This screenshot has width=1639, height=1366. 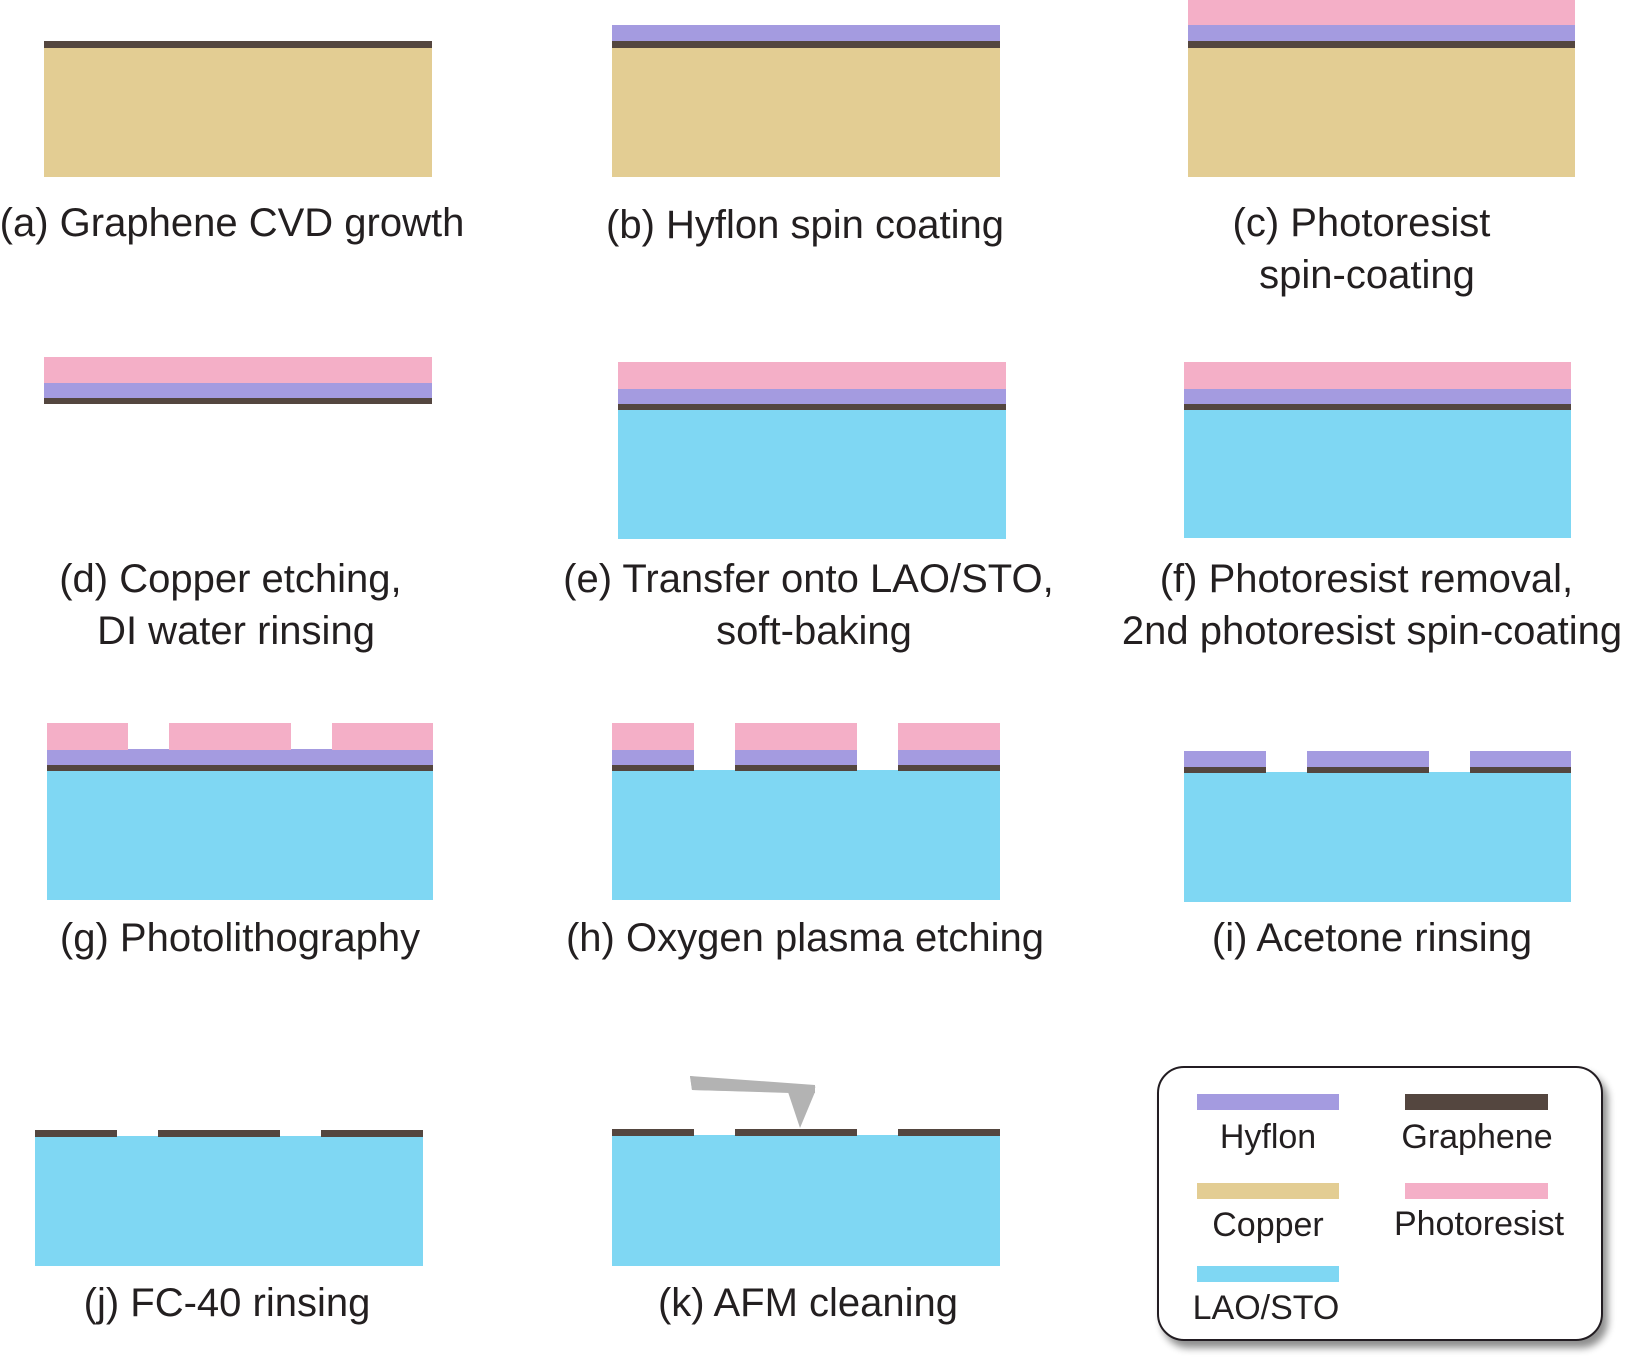 What do you see at coordinates (238, 505) in the screenshot?
I see `step-d-panel: (d) Copper etching, DI water rinsing` at bounding box center [238, 505].